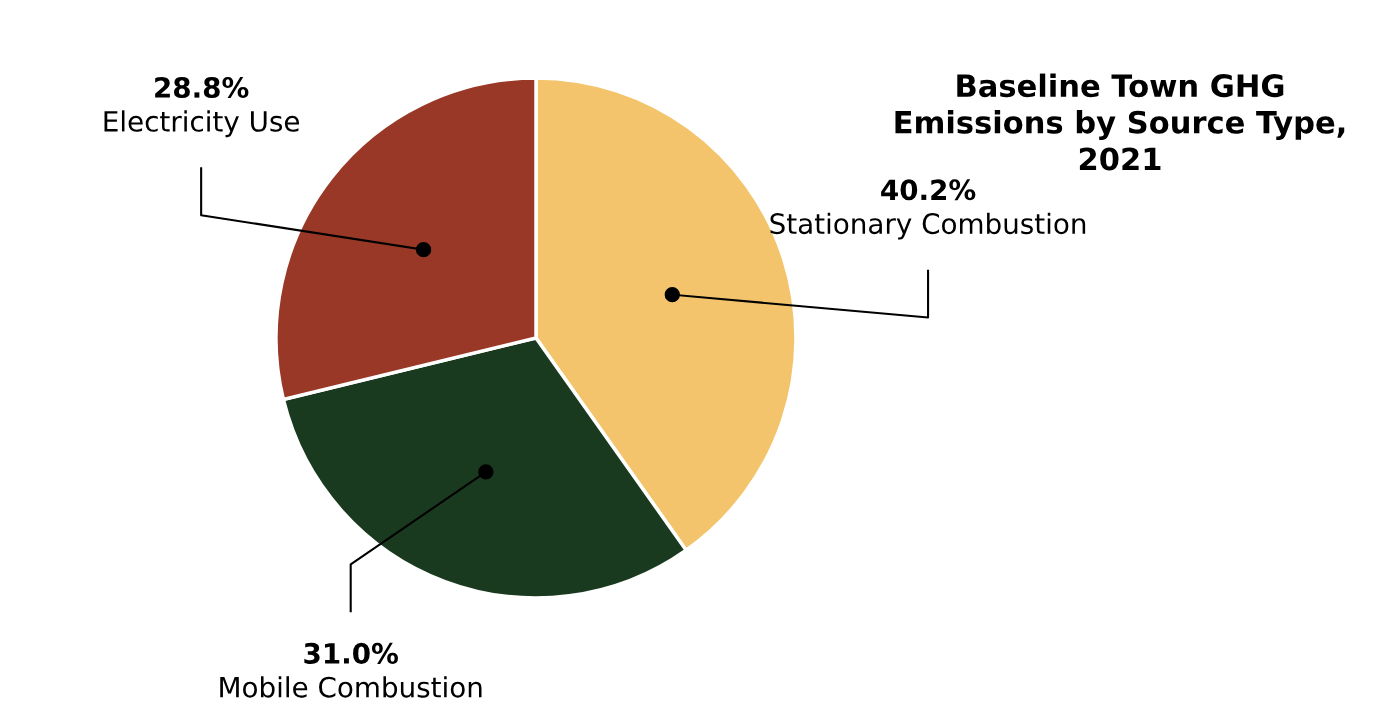 The width and height of the screenshot is (1379, 713). I want to click on slice-label: Mobile Combustion, so click(351, 687).